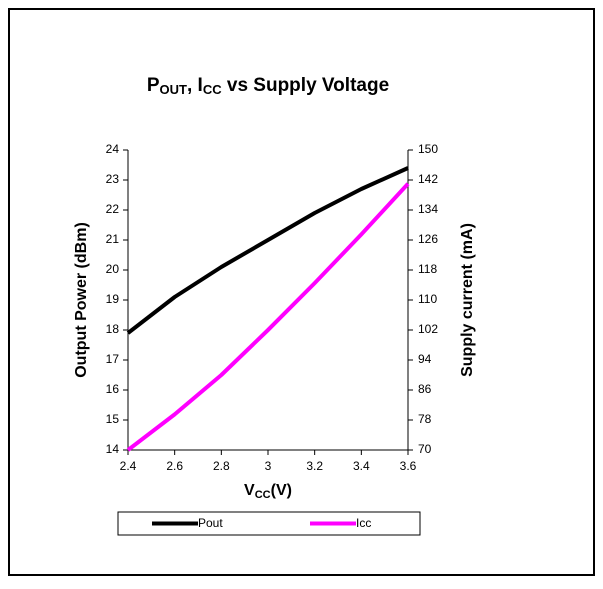 The width and height of the screenshot is (603, 589). I want to click on x-tick-label: 3, so click(268, 466).